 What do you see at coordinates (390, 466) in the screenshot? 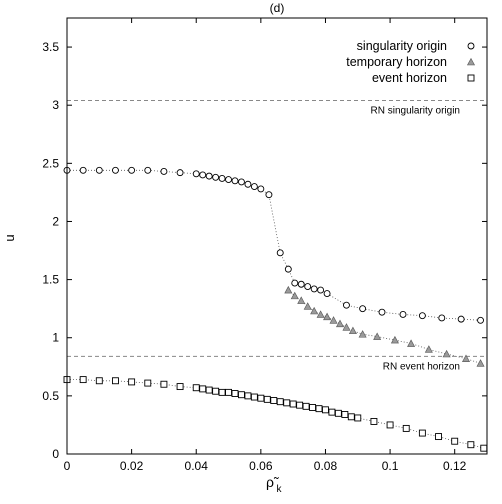
I see `x-tick-label: 0.1` at bounding box center [390, 466].